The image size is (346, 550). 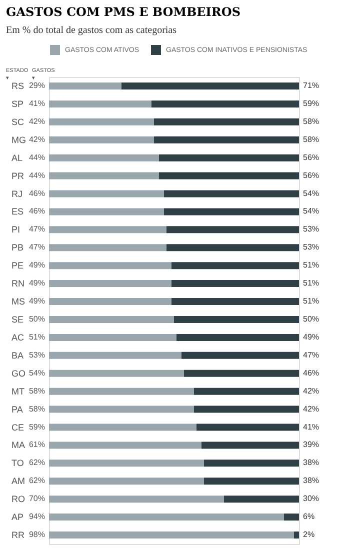 What do you see at coordinates (36, 535) in the screenshot?
I see `data-label: 98%` at bounding box center [36, 535].